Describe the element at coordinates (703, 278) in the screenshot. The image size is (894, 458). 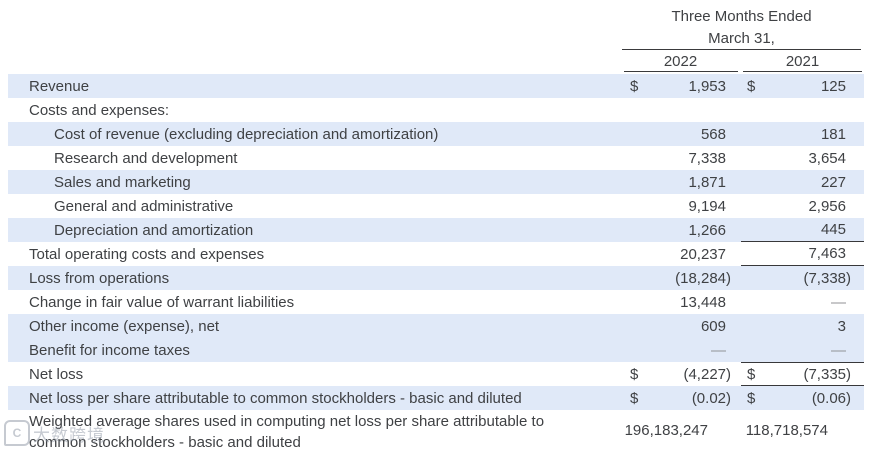
I see `value-2022: (18,284)` at that location.